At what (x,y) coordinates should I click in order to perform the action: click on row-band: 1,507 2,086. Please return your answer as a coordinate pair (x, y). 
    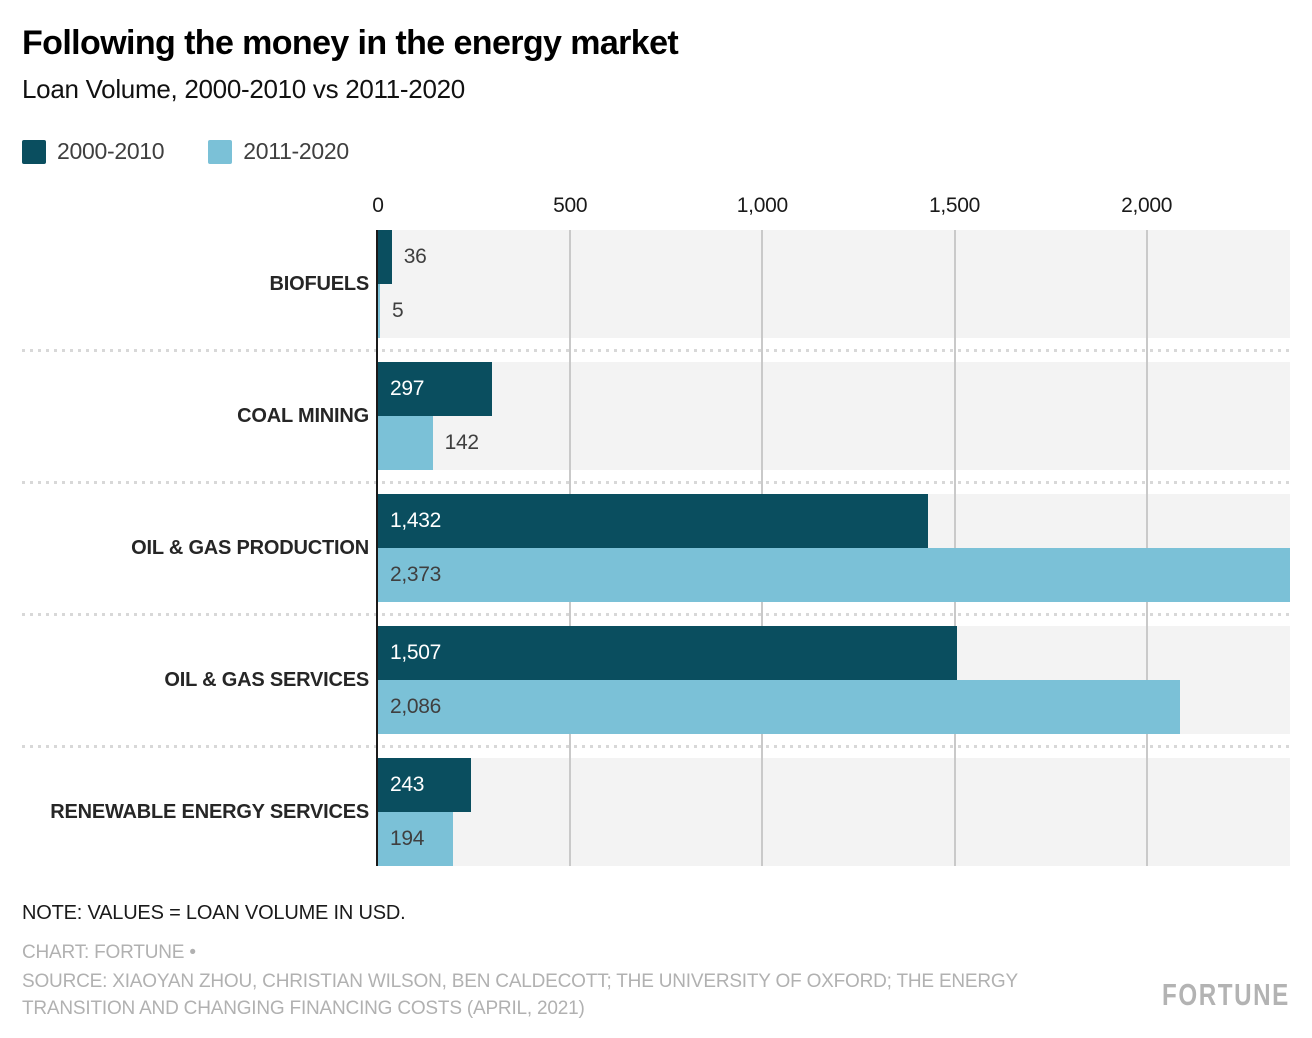
    Looking at the image, I should click on (834, 680).